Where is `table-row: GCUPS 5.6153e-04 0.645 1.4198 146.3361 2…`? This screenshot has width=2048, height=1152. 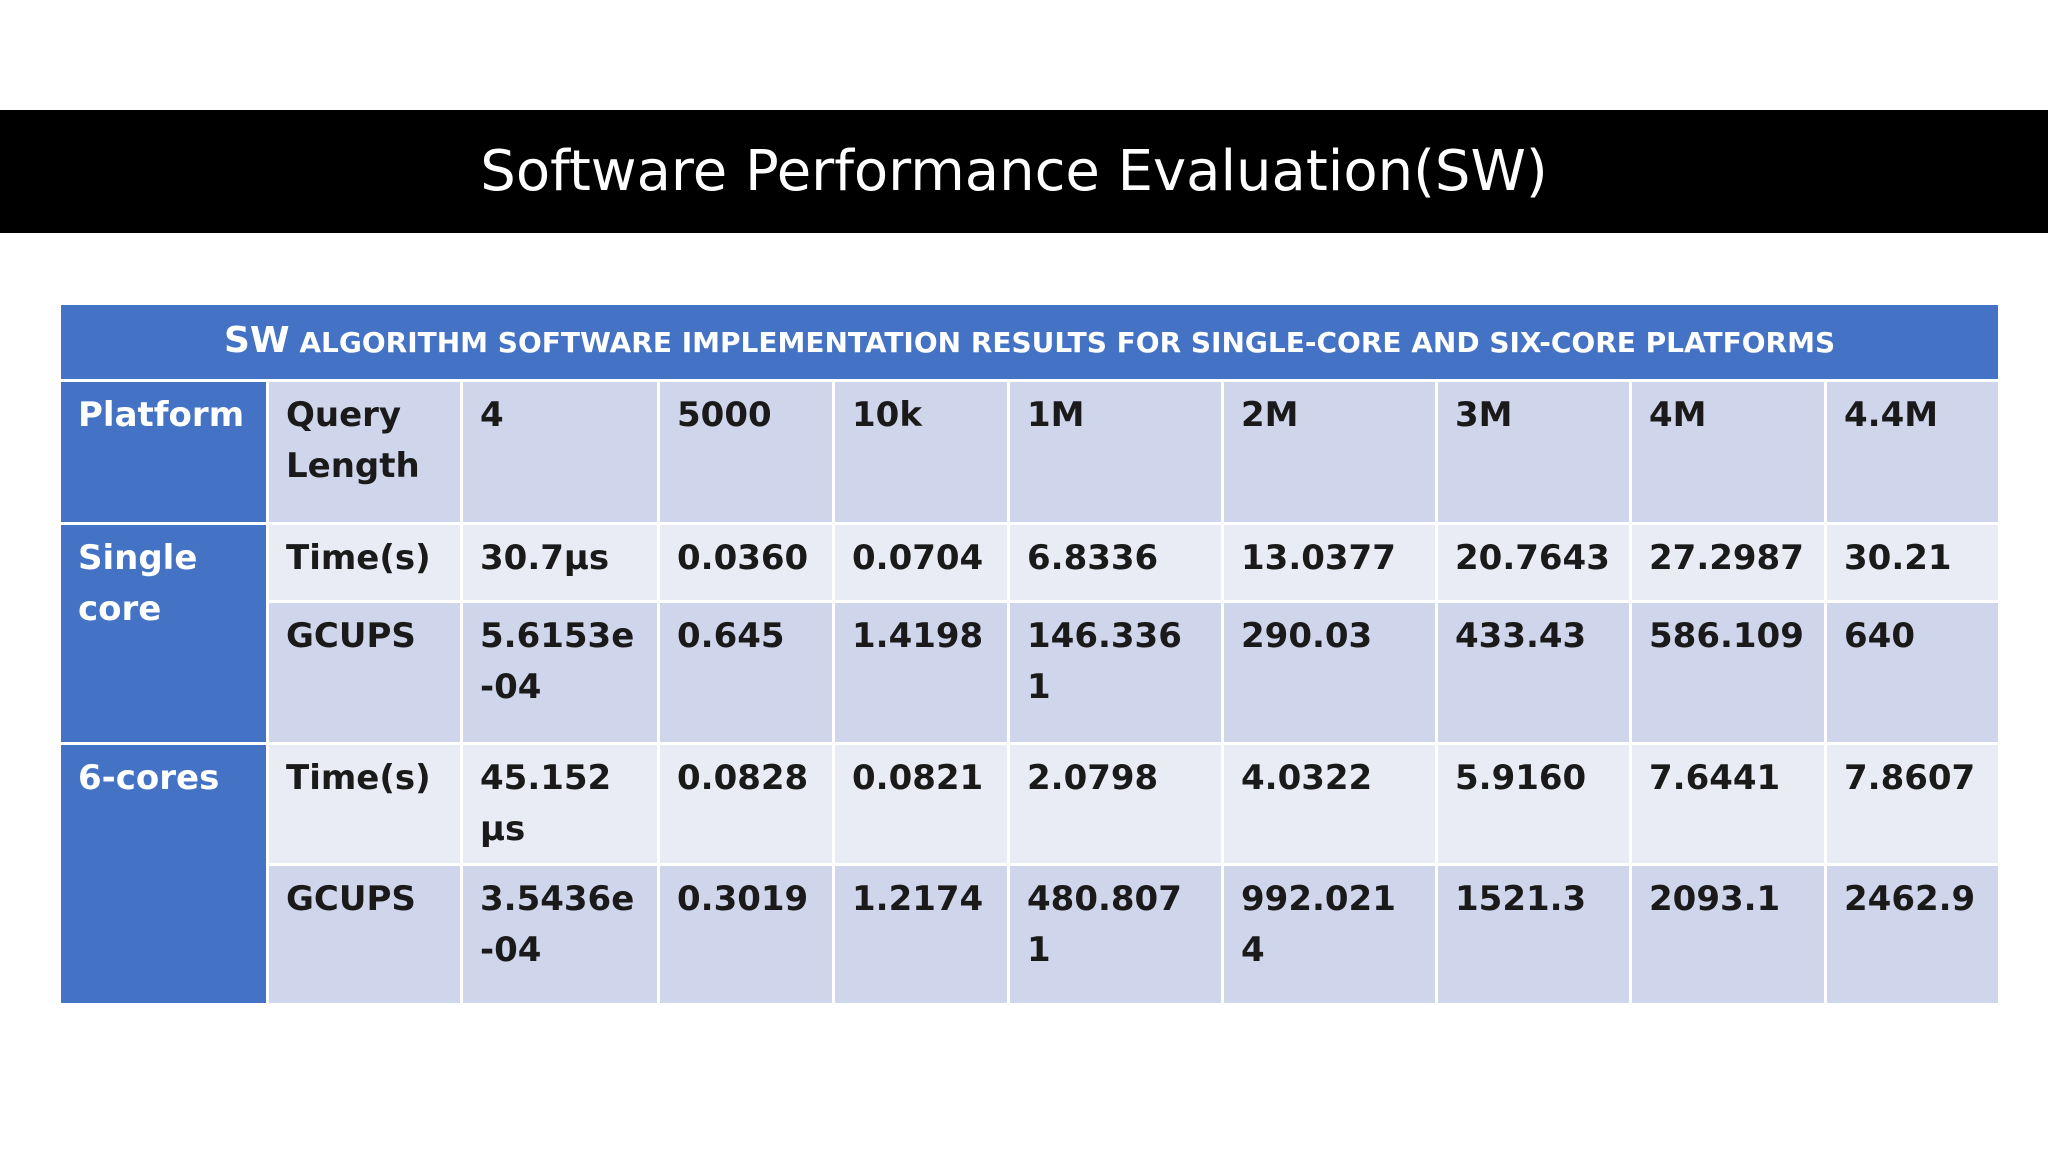 table-row: GCUPS 5.6153e-04 0.645 1.4198 146.3361 2… is located at coordinates (1031, 672).